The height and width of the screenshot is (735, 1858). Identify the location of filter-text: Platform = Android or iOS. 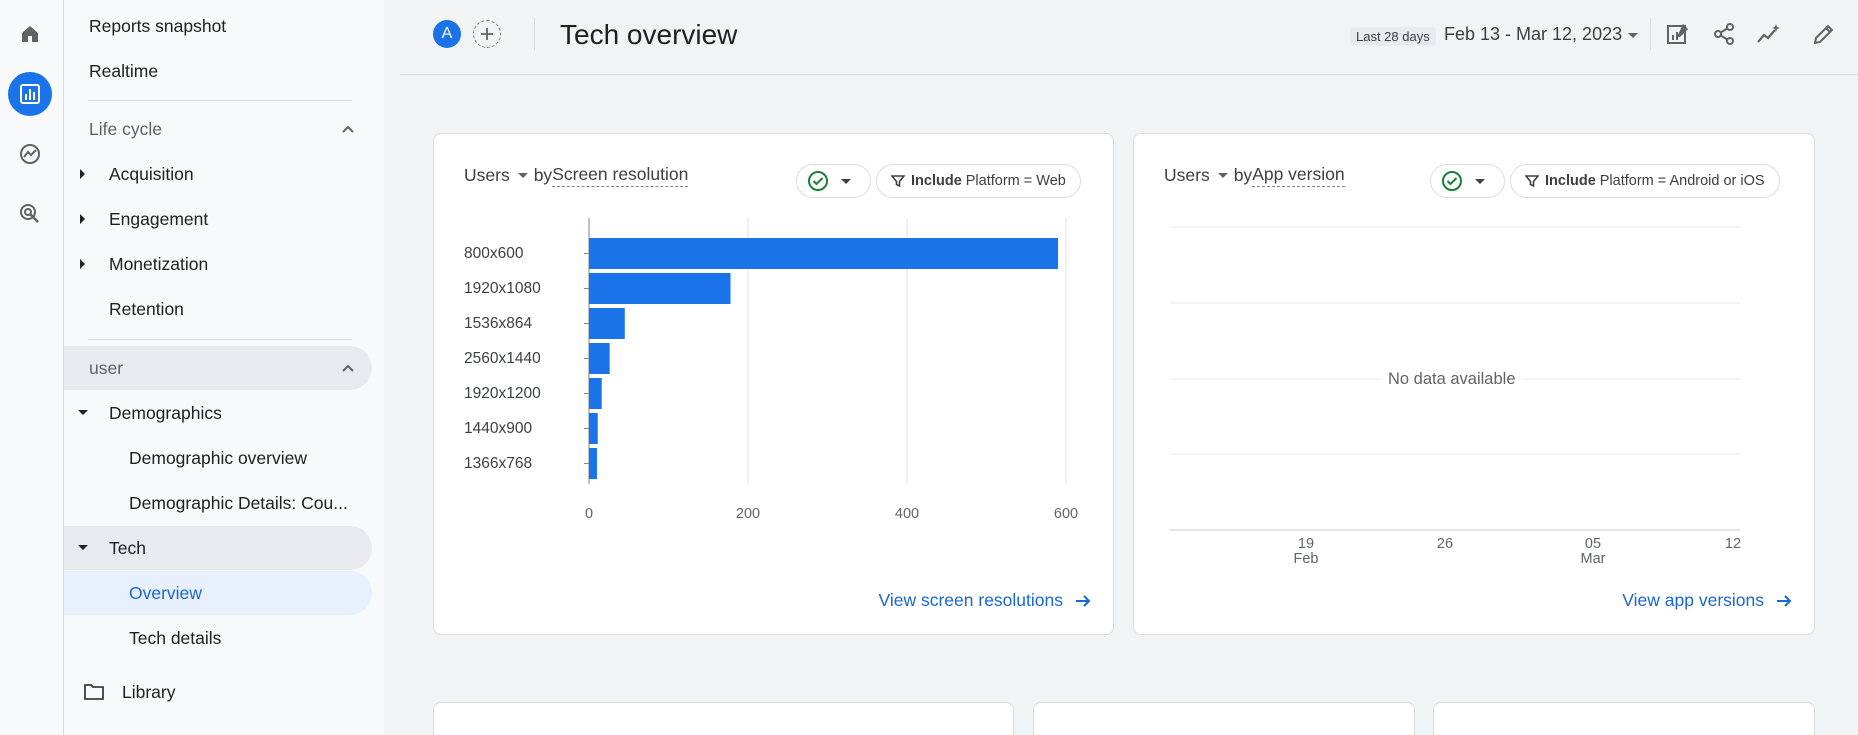
(1682, 181).